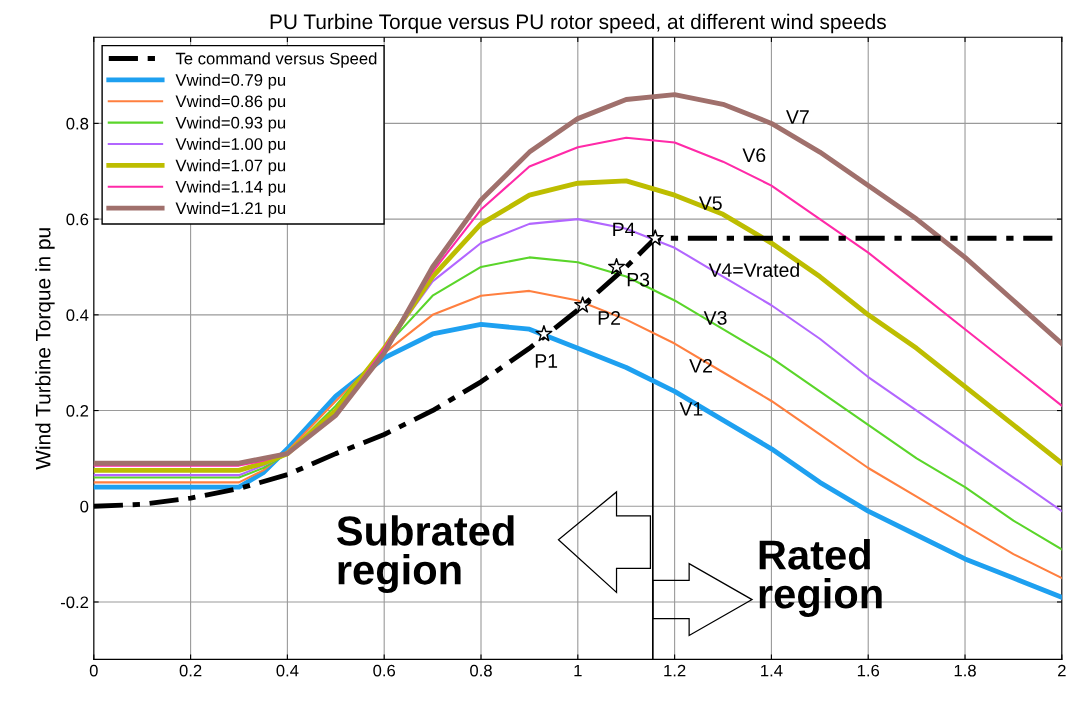  What do you see at coordinates (700, 365) in the screenshot?
I see `annotation: V2` at bounding box center [700, 365].